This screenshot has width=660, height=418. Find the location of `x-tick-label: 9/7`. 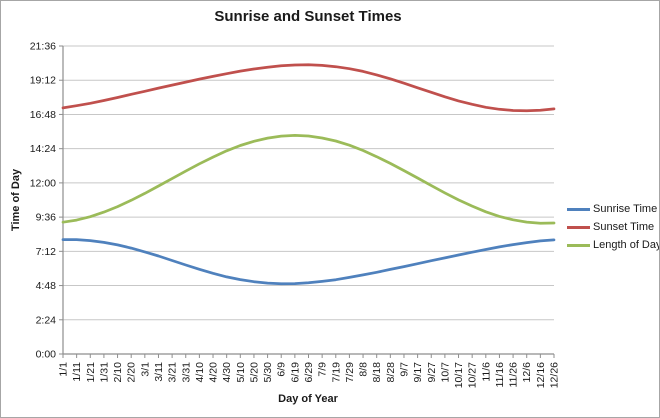

x-tick-label: 9/7 is located at coordinates (404, 369).